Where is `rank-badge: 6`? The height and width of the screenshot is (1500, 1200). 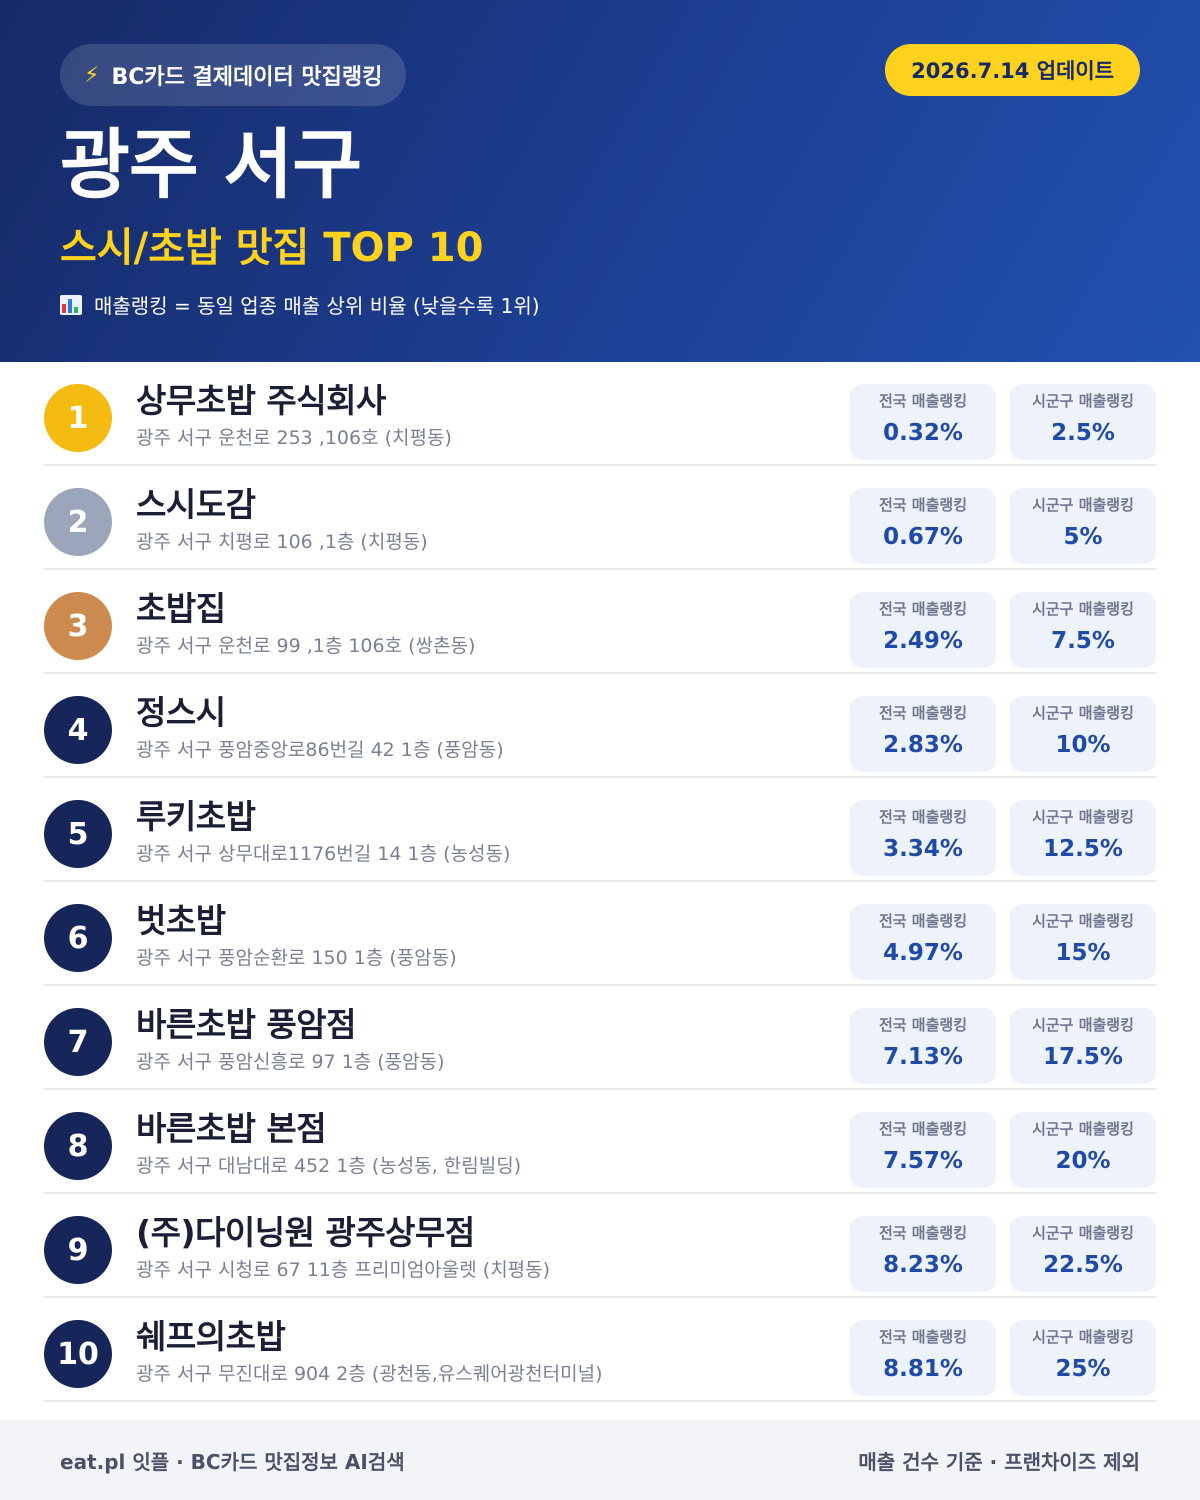 rank-badge: 6 is located at coordinates (78, 938).